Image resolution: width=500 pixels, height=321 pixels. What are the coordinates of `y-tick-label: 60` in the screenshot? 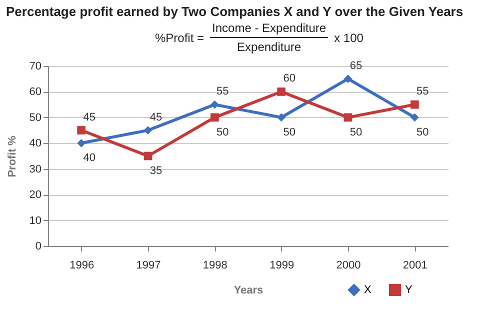 It's located at (35, 92).